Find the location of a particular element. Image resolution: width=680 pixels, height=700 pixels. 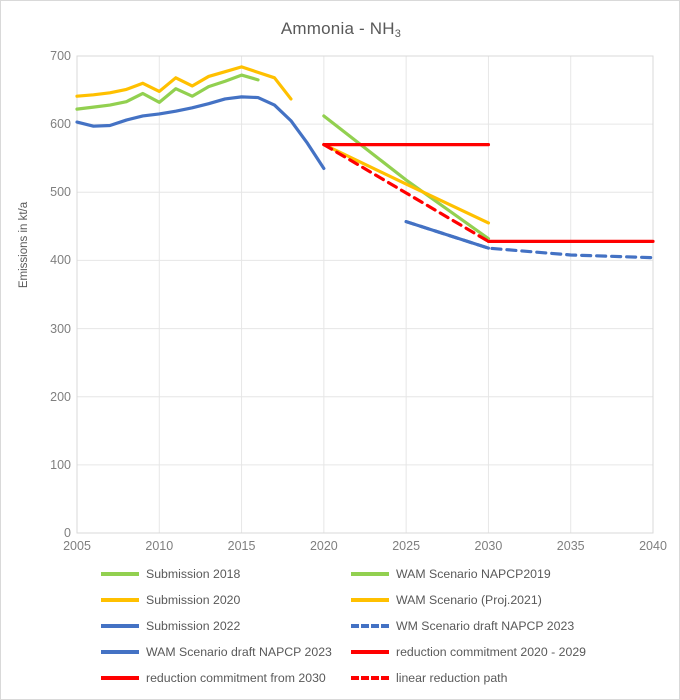

chart-title-main: Ammonia - NH is located at coordinates (337, 28).